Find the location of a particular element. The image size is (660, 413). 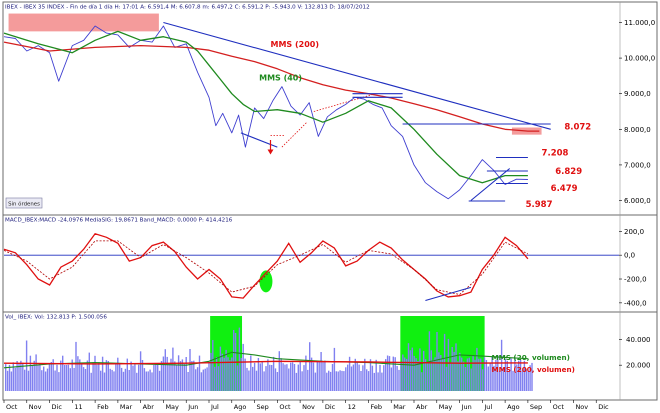

no-orders-button: Sin órdenes is located at coordinates (24, 203).